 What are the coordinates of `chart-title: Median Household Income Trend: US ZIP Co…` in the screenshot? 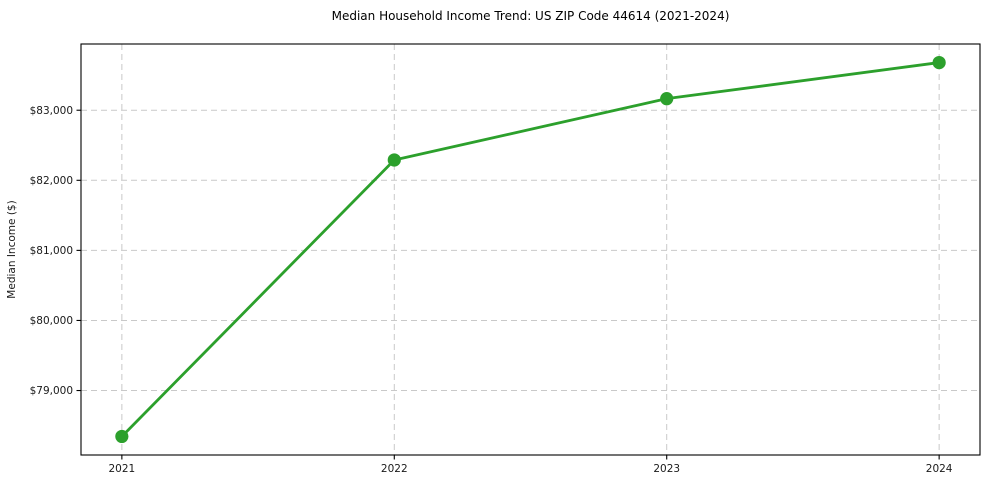 It's located at (530, 16).